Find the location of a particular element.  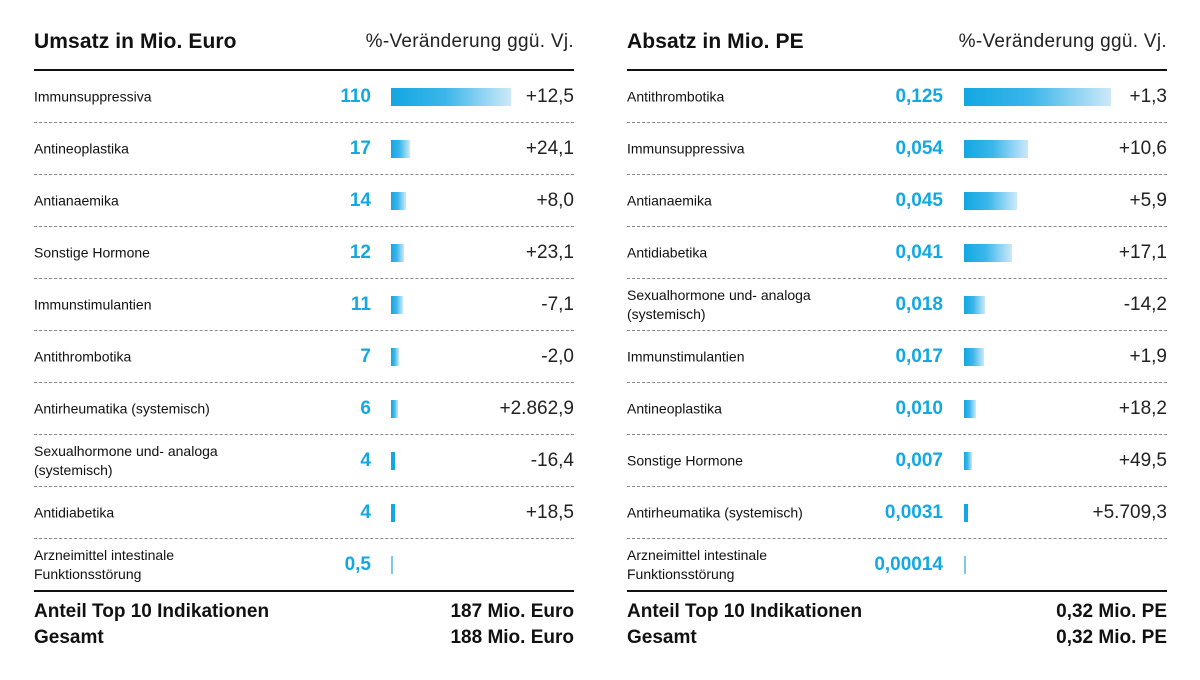

category-label: Antirheumatika (systemisch) is located at coordinates (715, 512).